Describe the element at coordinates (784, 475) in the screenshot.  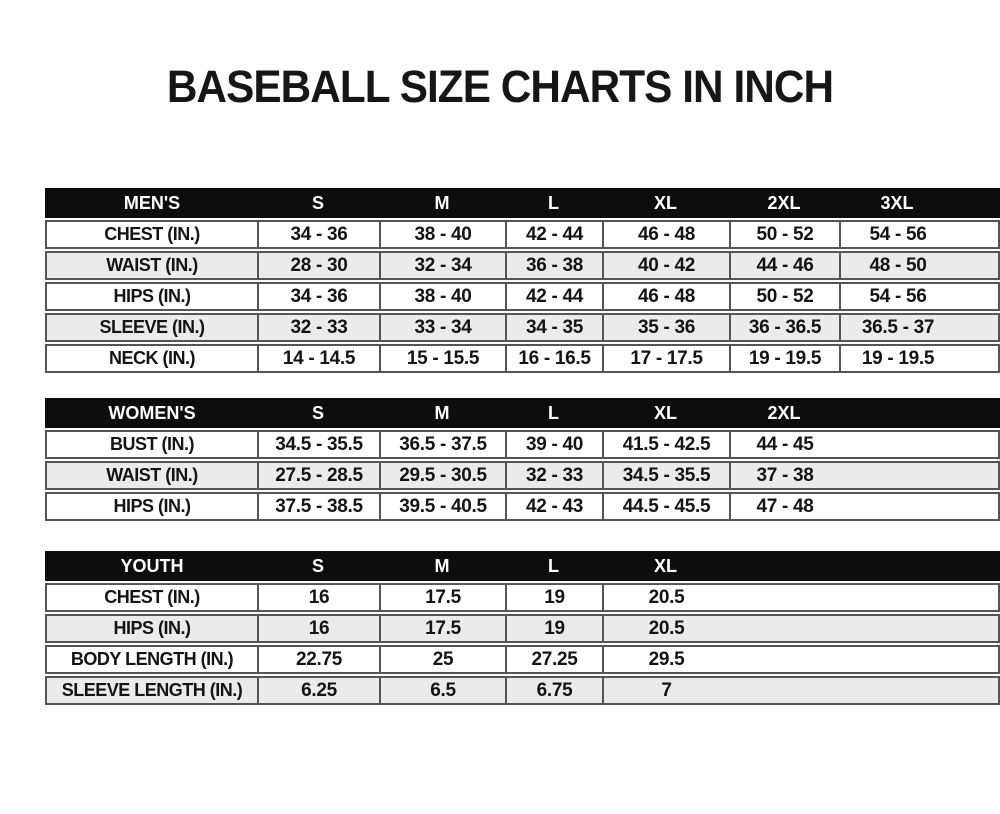
I see `size-value-cell: 37 - 38` at that location.